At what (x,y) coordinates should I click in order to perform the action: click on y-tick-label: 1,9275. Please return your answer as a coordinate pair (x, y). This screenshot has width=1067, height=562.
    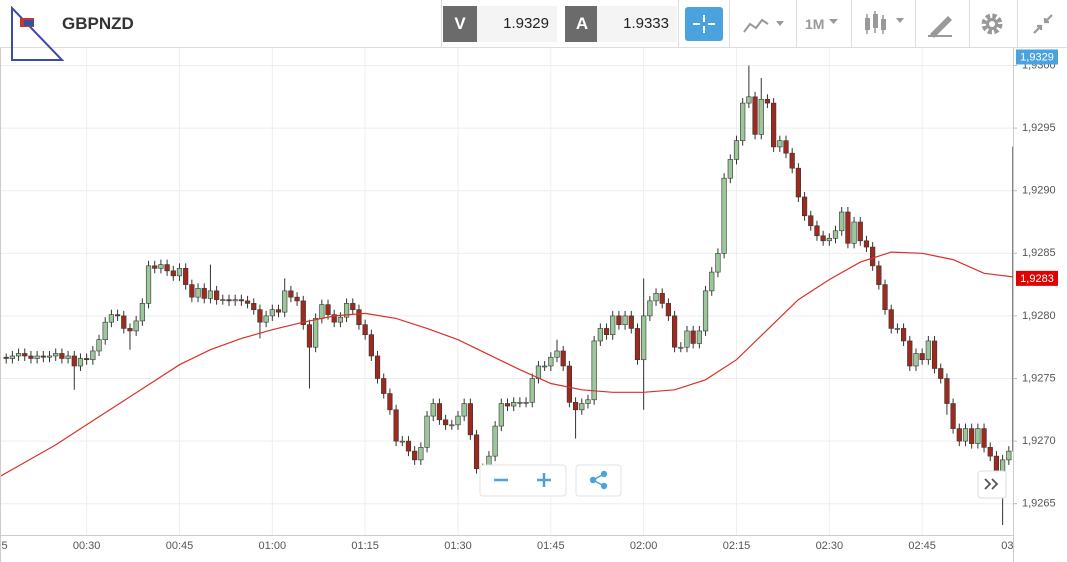
    Looking at the image, I should click on (1039, 378).